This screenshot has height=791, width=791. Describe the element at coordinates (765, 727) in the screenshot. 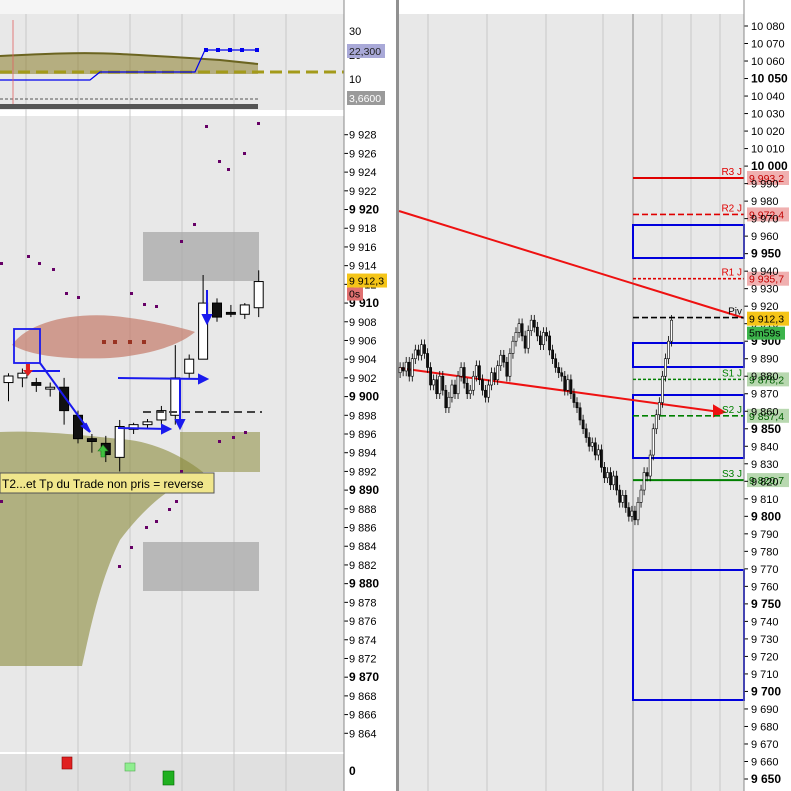

I see `y-tick-label: 9 680` at that location.